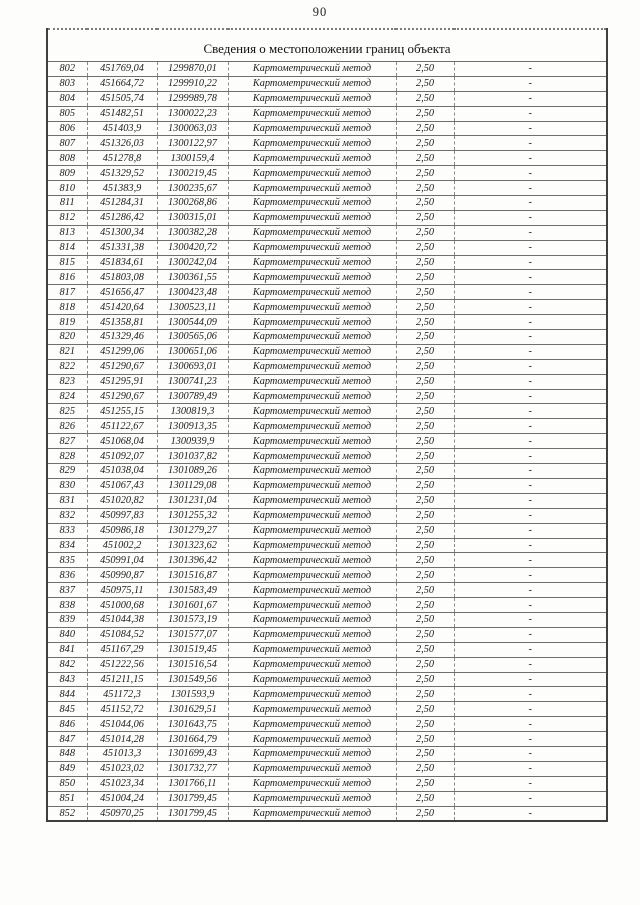  What do you see at coordinates (192, 98) in the screenshot?
I see `cell-coordinate-y: 1299989,78` at bounding box center [192, 98].